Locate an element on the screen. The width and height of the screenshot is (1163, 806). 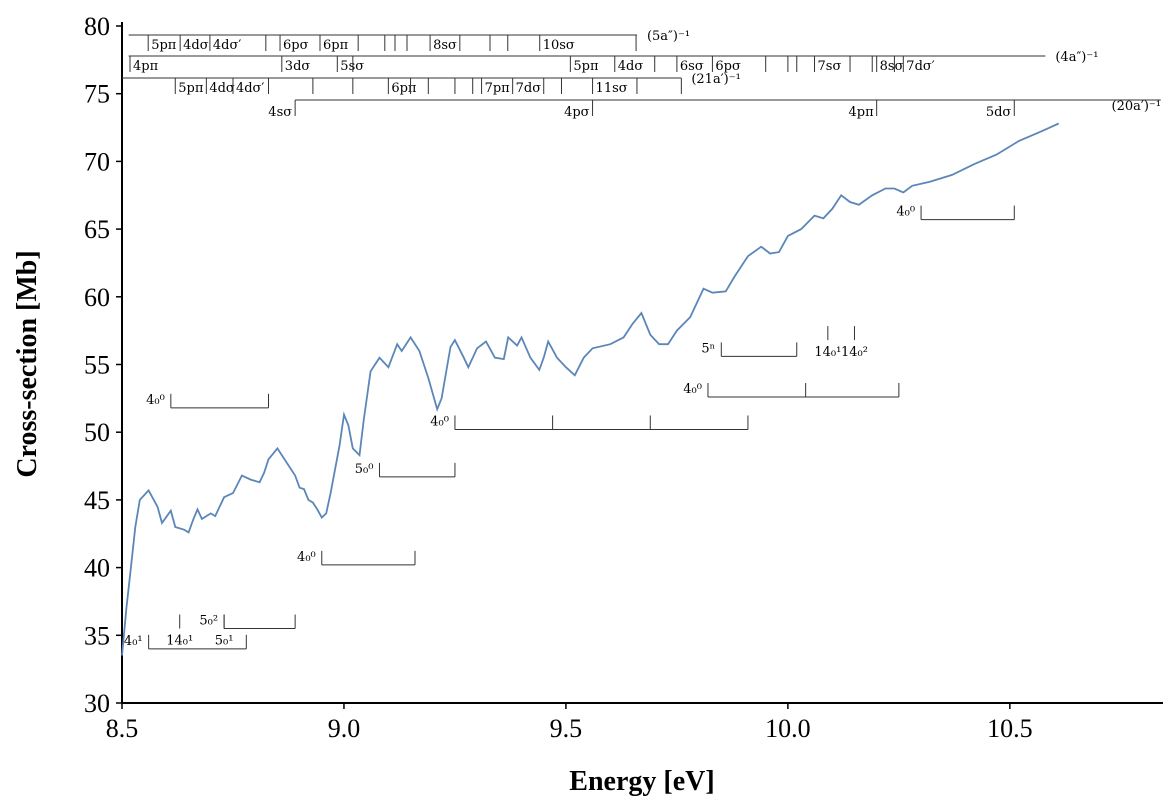
y-tick-label: 55 is located at coordinates (97, 365).